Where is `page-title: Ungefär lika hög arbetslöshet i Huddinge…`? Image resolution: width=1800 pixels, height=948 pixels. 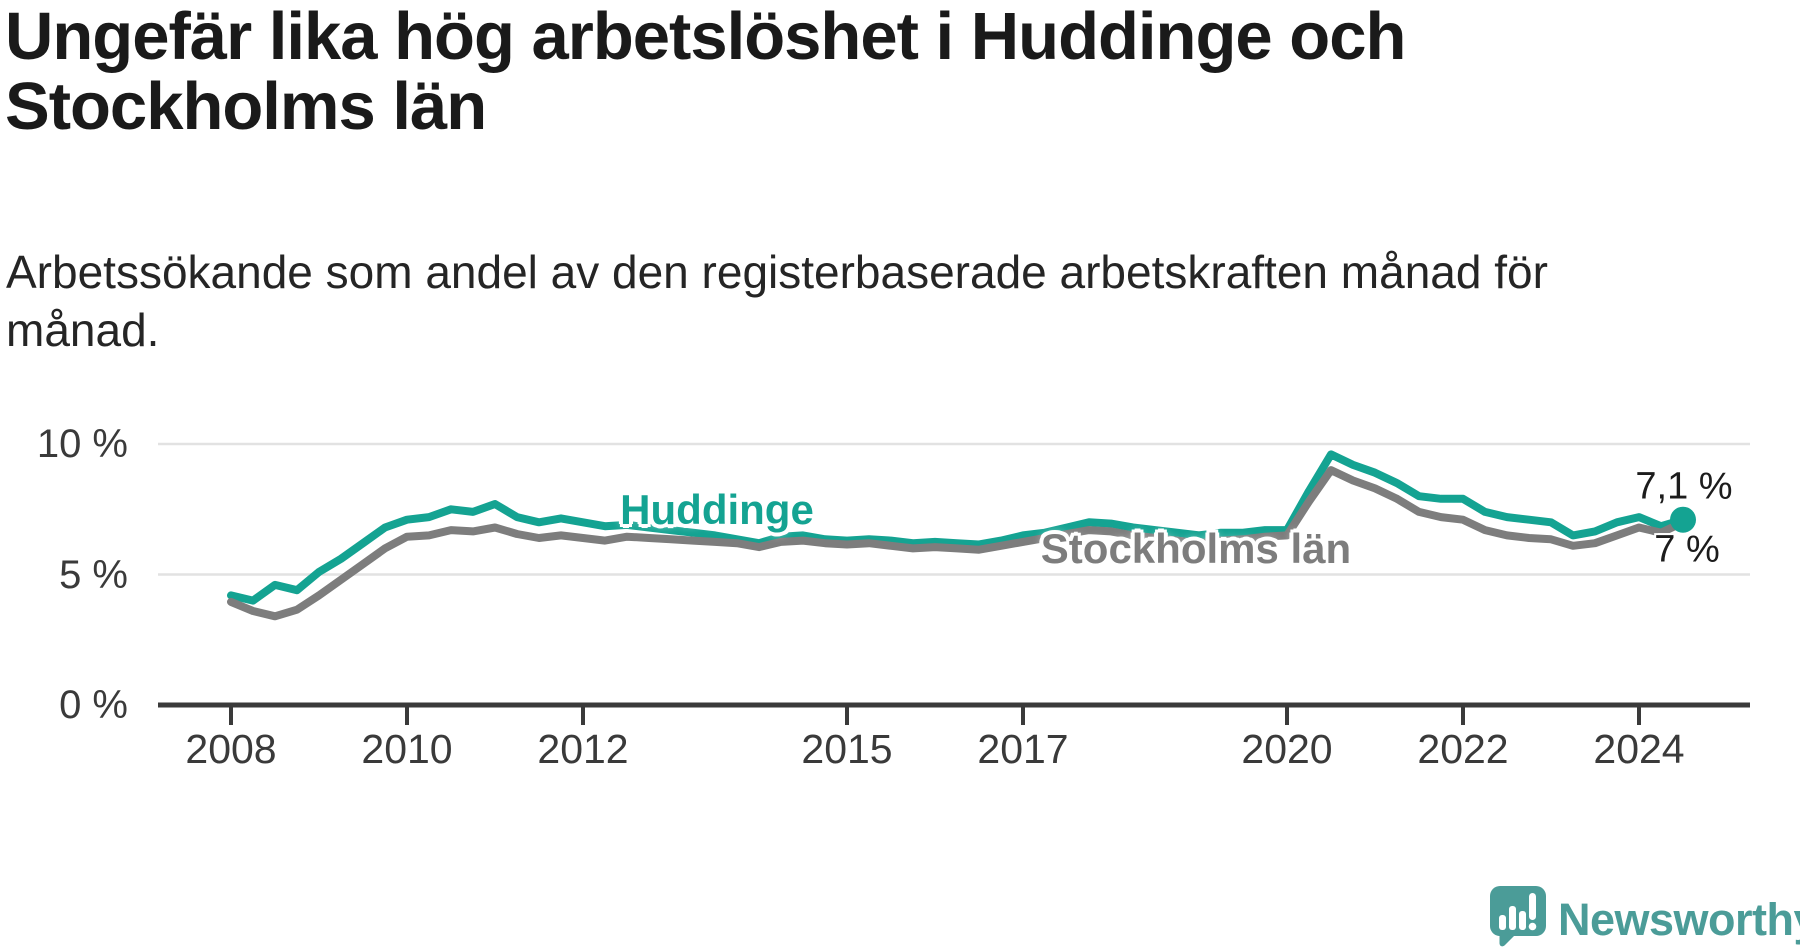
page-title: Ungefär lika hög arbetslöshet i Huddinge… is located at coordinates (835, 72).